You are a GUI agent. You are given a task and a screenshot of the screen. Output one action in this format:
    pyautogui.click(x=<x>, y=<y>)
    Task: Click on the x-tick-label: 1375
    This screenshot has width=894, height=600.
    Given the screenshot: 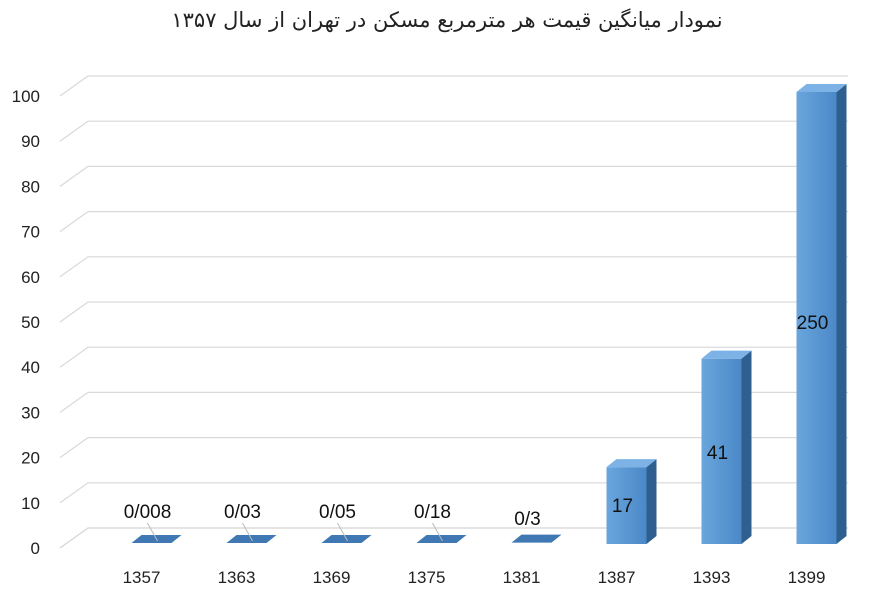 What is the action you would take?
    pyautogui.click(x=427, y=577)
    